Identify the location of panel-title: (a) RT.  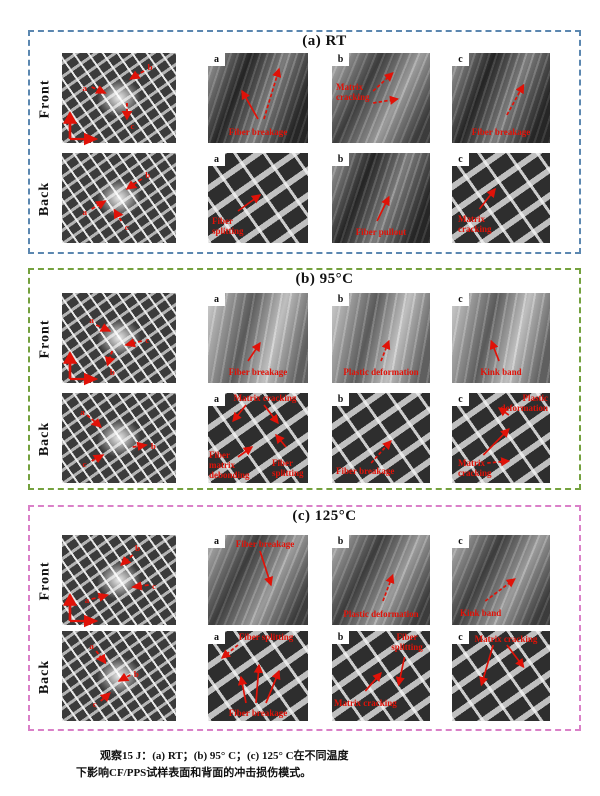
(324, 41).